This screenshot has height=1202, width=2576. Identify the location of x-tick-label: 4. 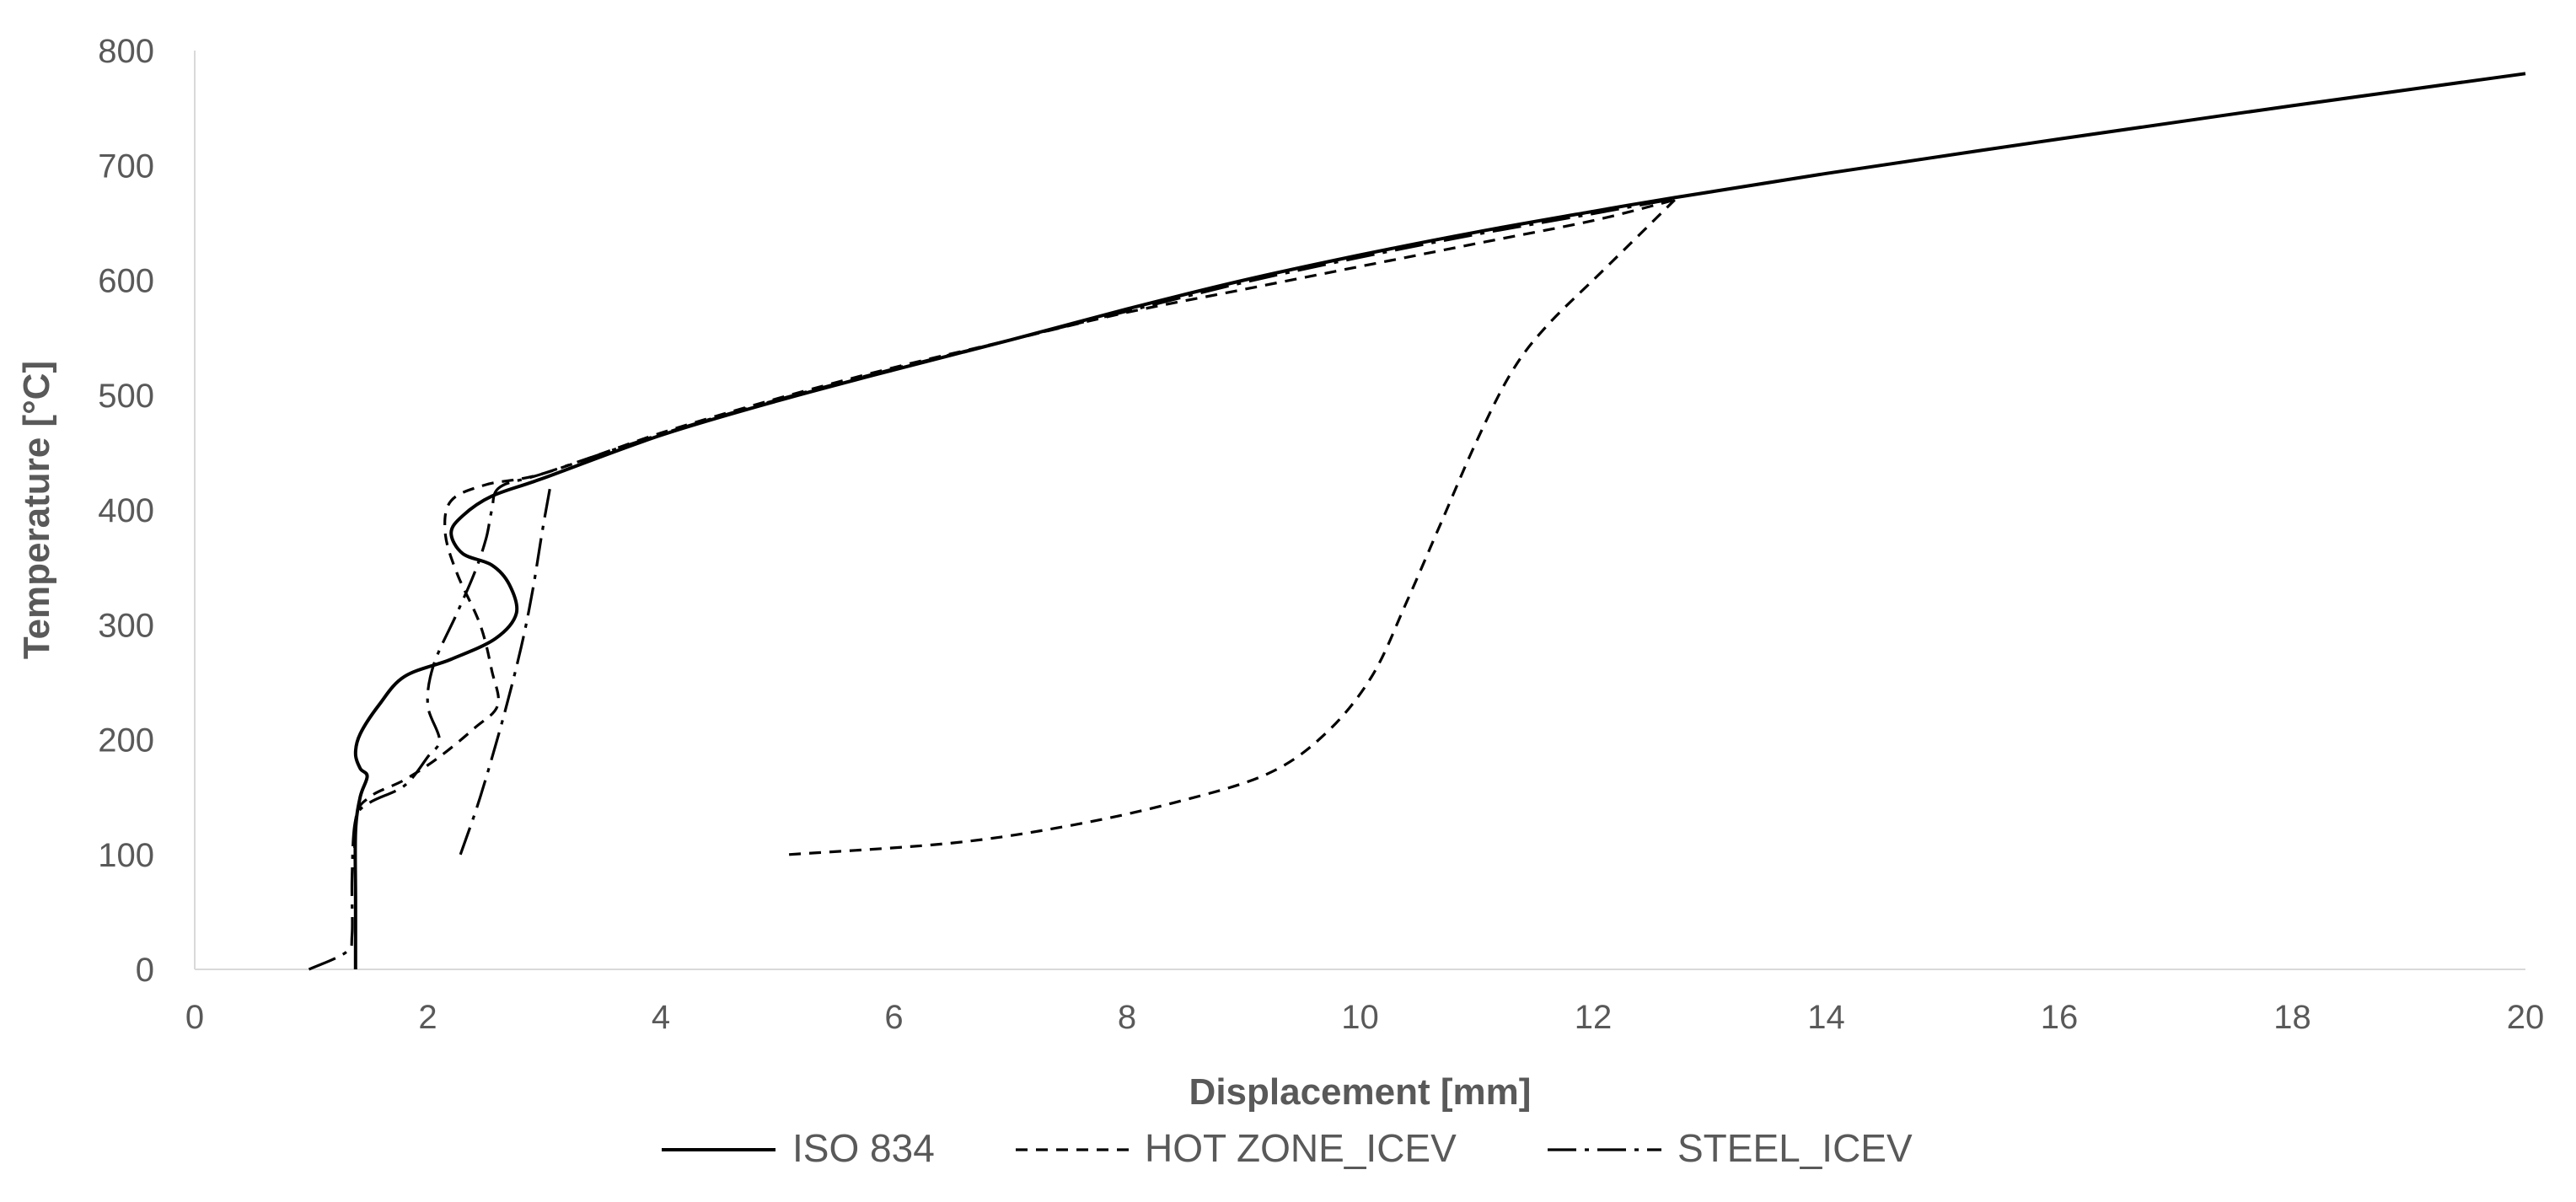
(661, 1018).